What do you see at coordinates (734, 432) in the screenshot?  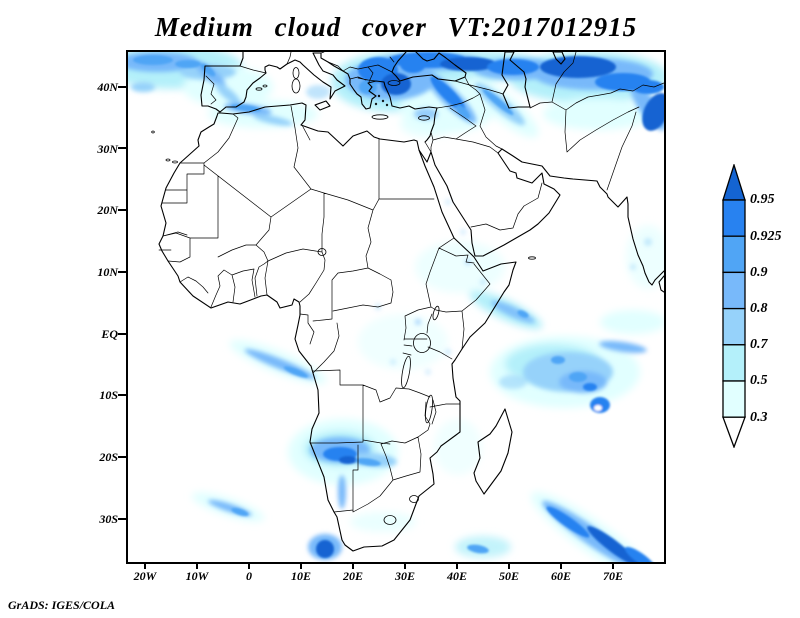 I see `colorbar-bottom-arrow` at bounding box center [734, 432].